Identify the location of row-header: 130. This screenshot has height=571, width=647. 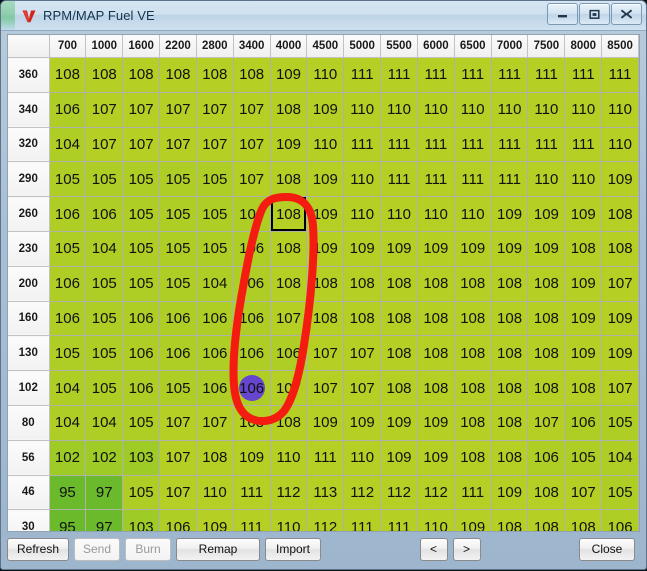
(29, 353).